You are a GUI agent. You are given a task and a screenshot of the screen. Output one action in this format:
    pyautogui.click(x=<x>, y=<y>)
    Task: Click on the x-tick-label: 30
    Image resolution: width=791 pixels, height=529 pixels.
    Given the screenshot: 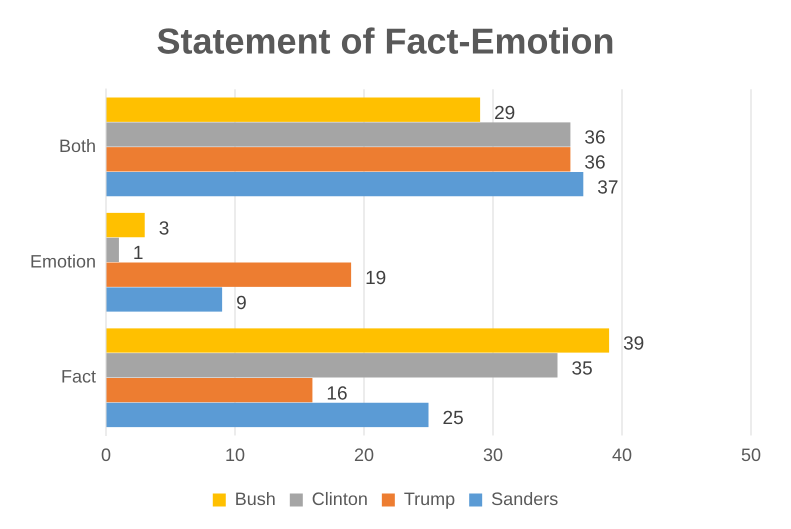 What is the action you would take?
    pyautogui.click(x=493, y=455)
    